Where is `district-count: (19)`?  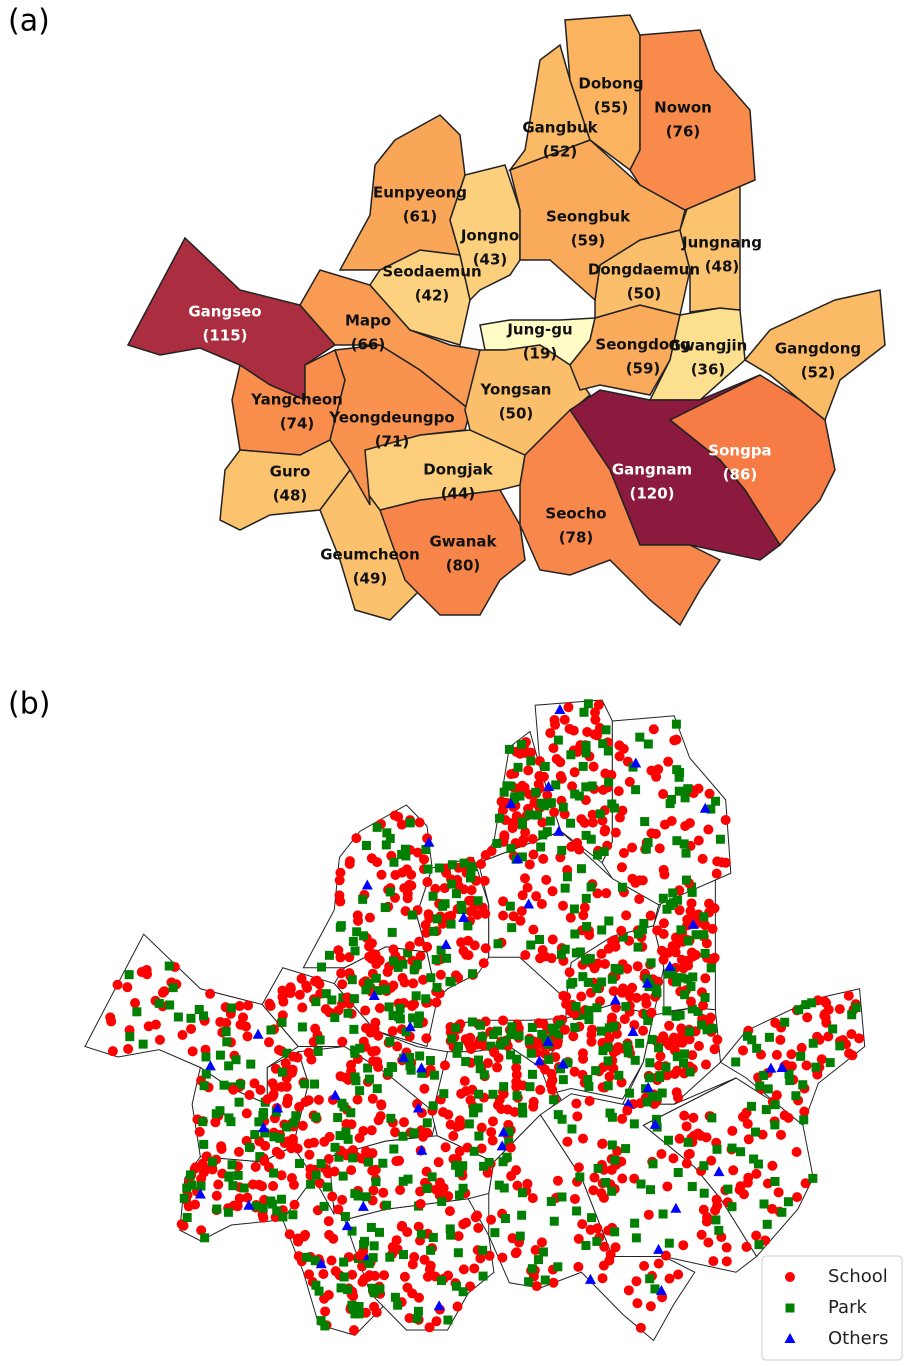
district-count: (19) is located at coordinates (540, 354).